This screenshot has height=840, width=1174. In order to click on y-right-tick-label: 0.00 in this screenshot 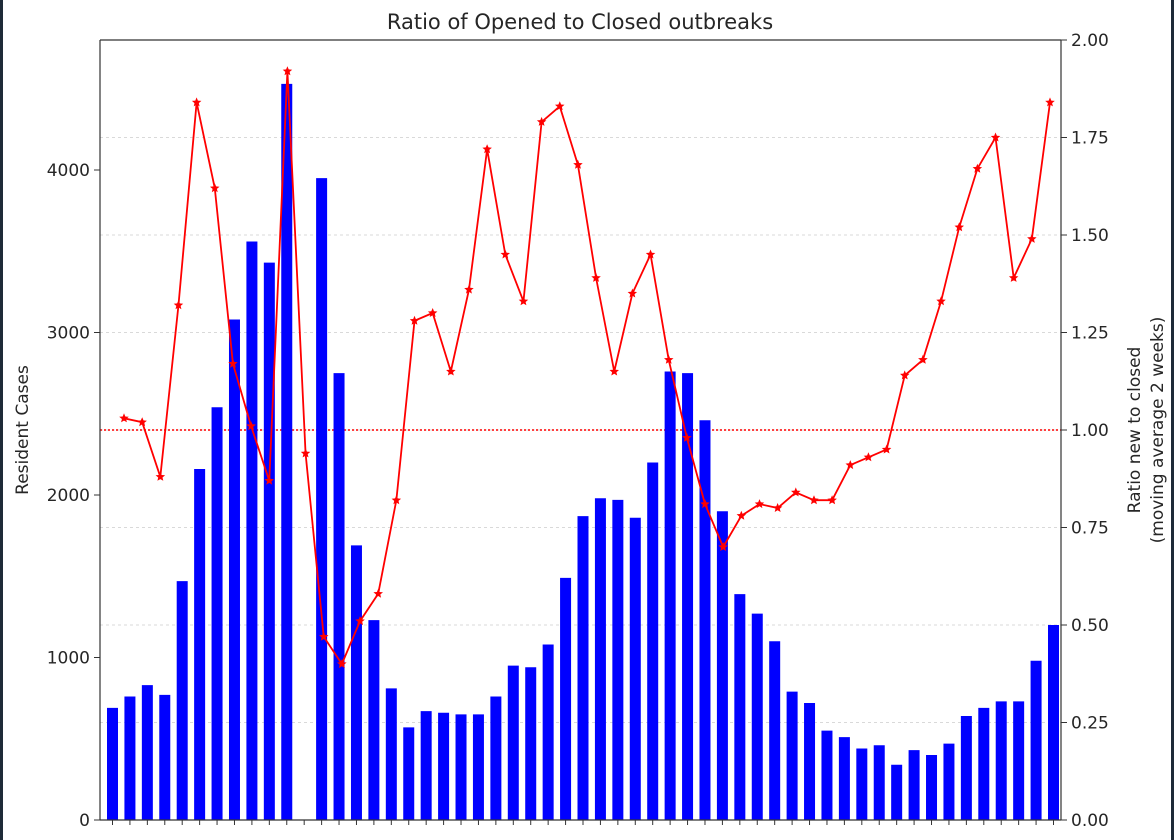, I will do `click(1090, 821)`.